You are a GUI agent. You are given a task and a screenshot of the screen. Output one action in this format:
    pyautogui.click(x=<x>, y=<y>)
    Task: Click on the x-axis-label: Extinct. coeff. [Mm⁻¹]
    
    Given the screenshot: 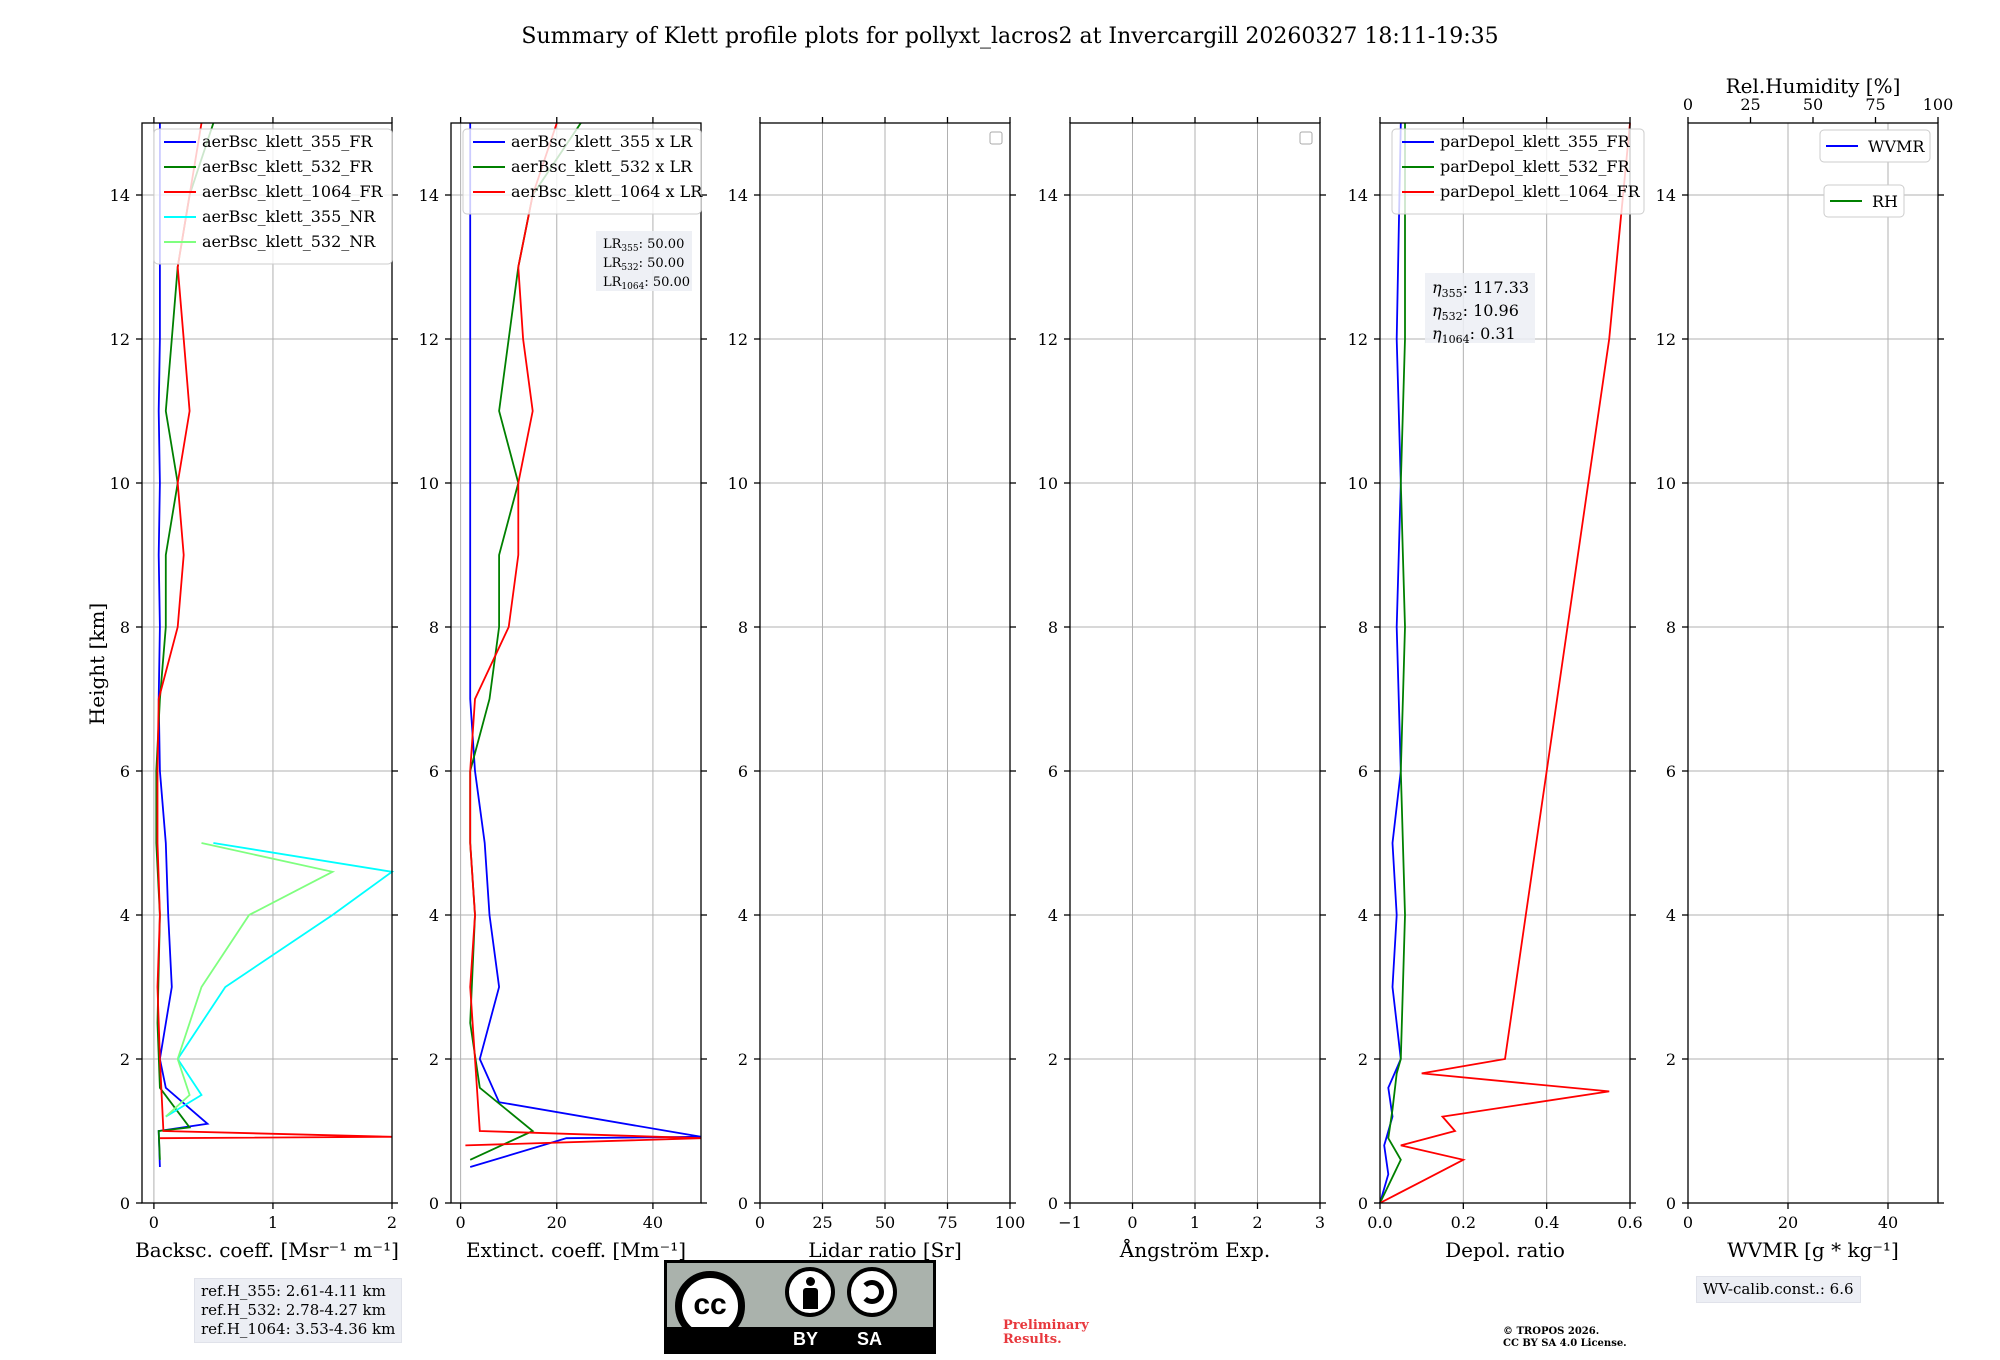 What is the action you would take?
    pyautogui.click(x=576, y=1250)
    